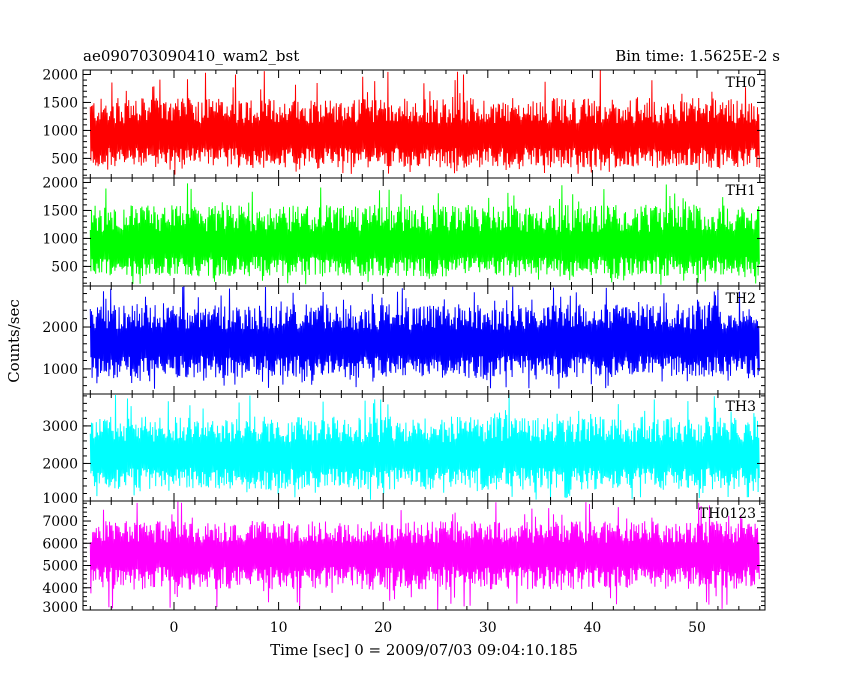  Describe the element at coordinates (60, 589) in the screenshot. I see `y-tick-label: 4000` at that location.